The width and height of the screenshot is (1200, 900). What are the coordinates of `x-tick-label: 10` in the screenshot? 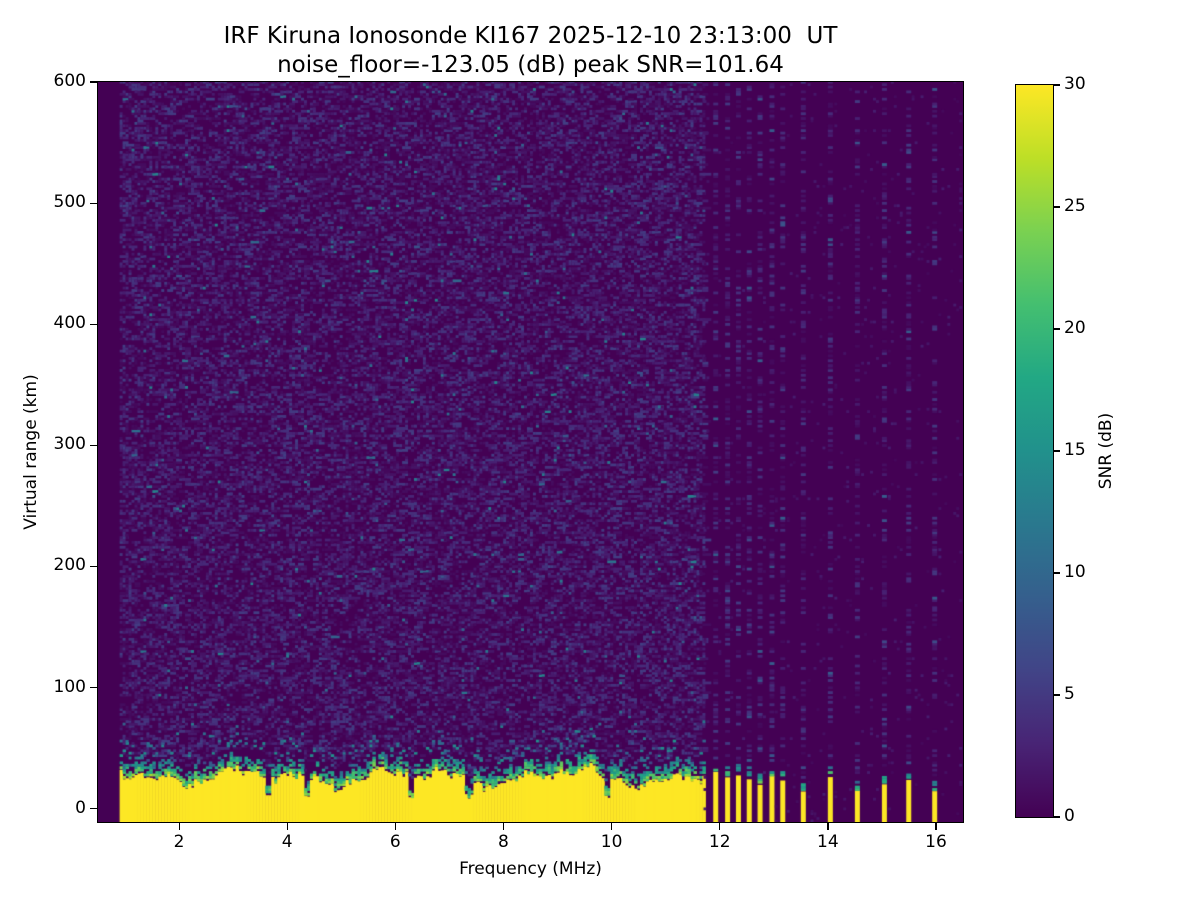 It's located at (611, 842).